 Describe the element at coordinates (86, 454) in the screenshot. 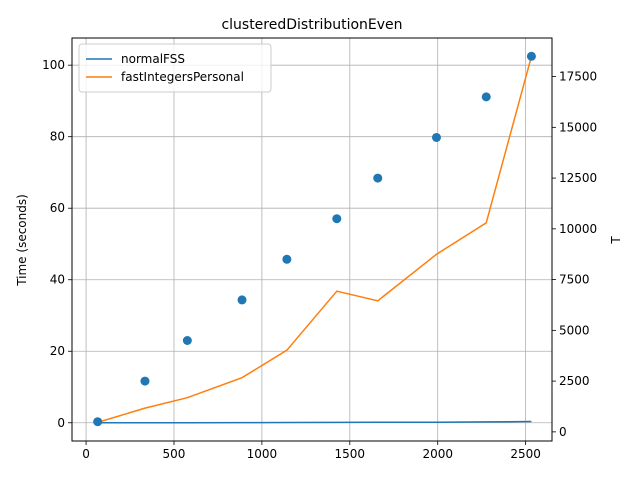

I see `x-tick-label: 0` at that location.